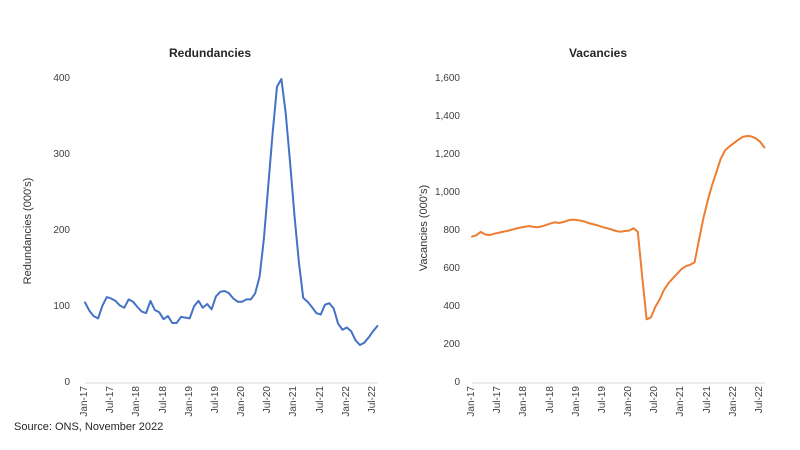 The width and height of the screenshot is (800, 450). What do you see at coordinates (210, 53) in the screenshot?
I see `chart-title: Redundancies` at bounding box center [210, 53].